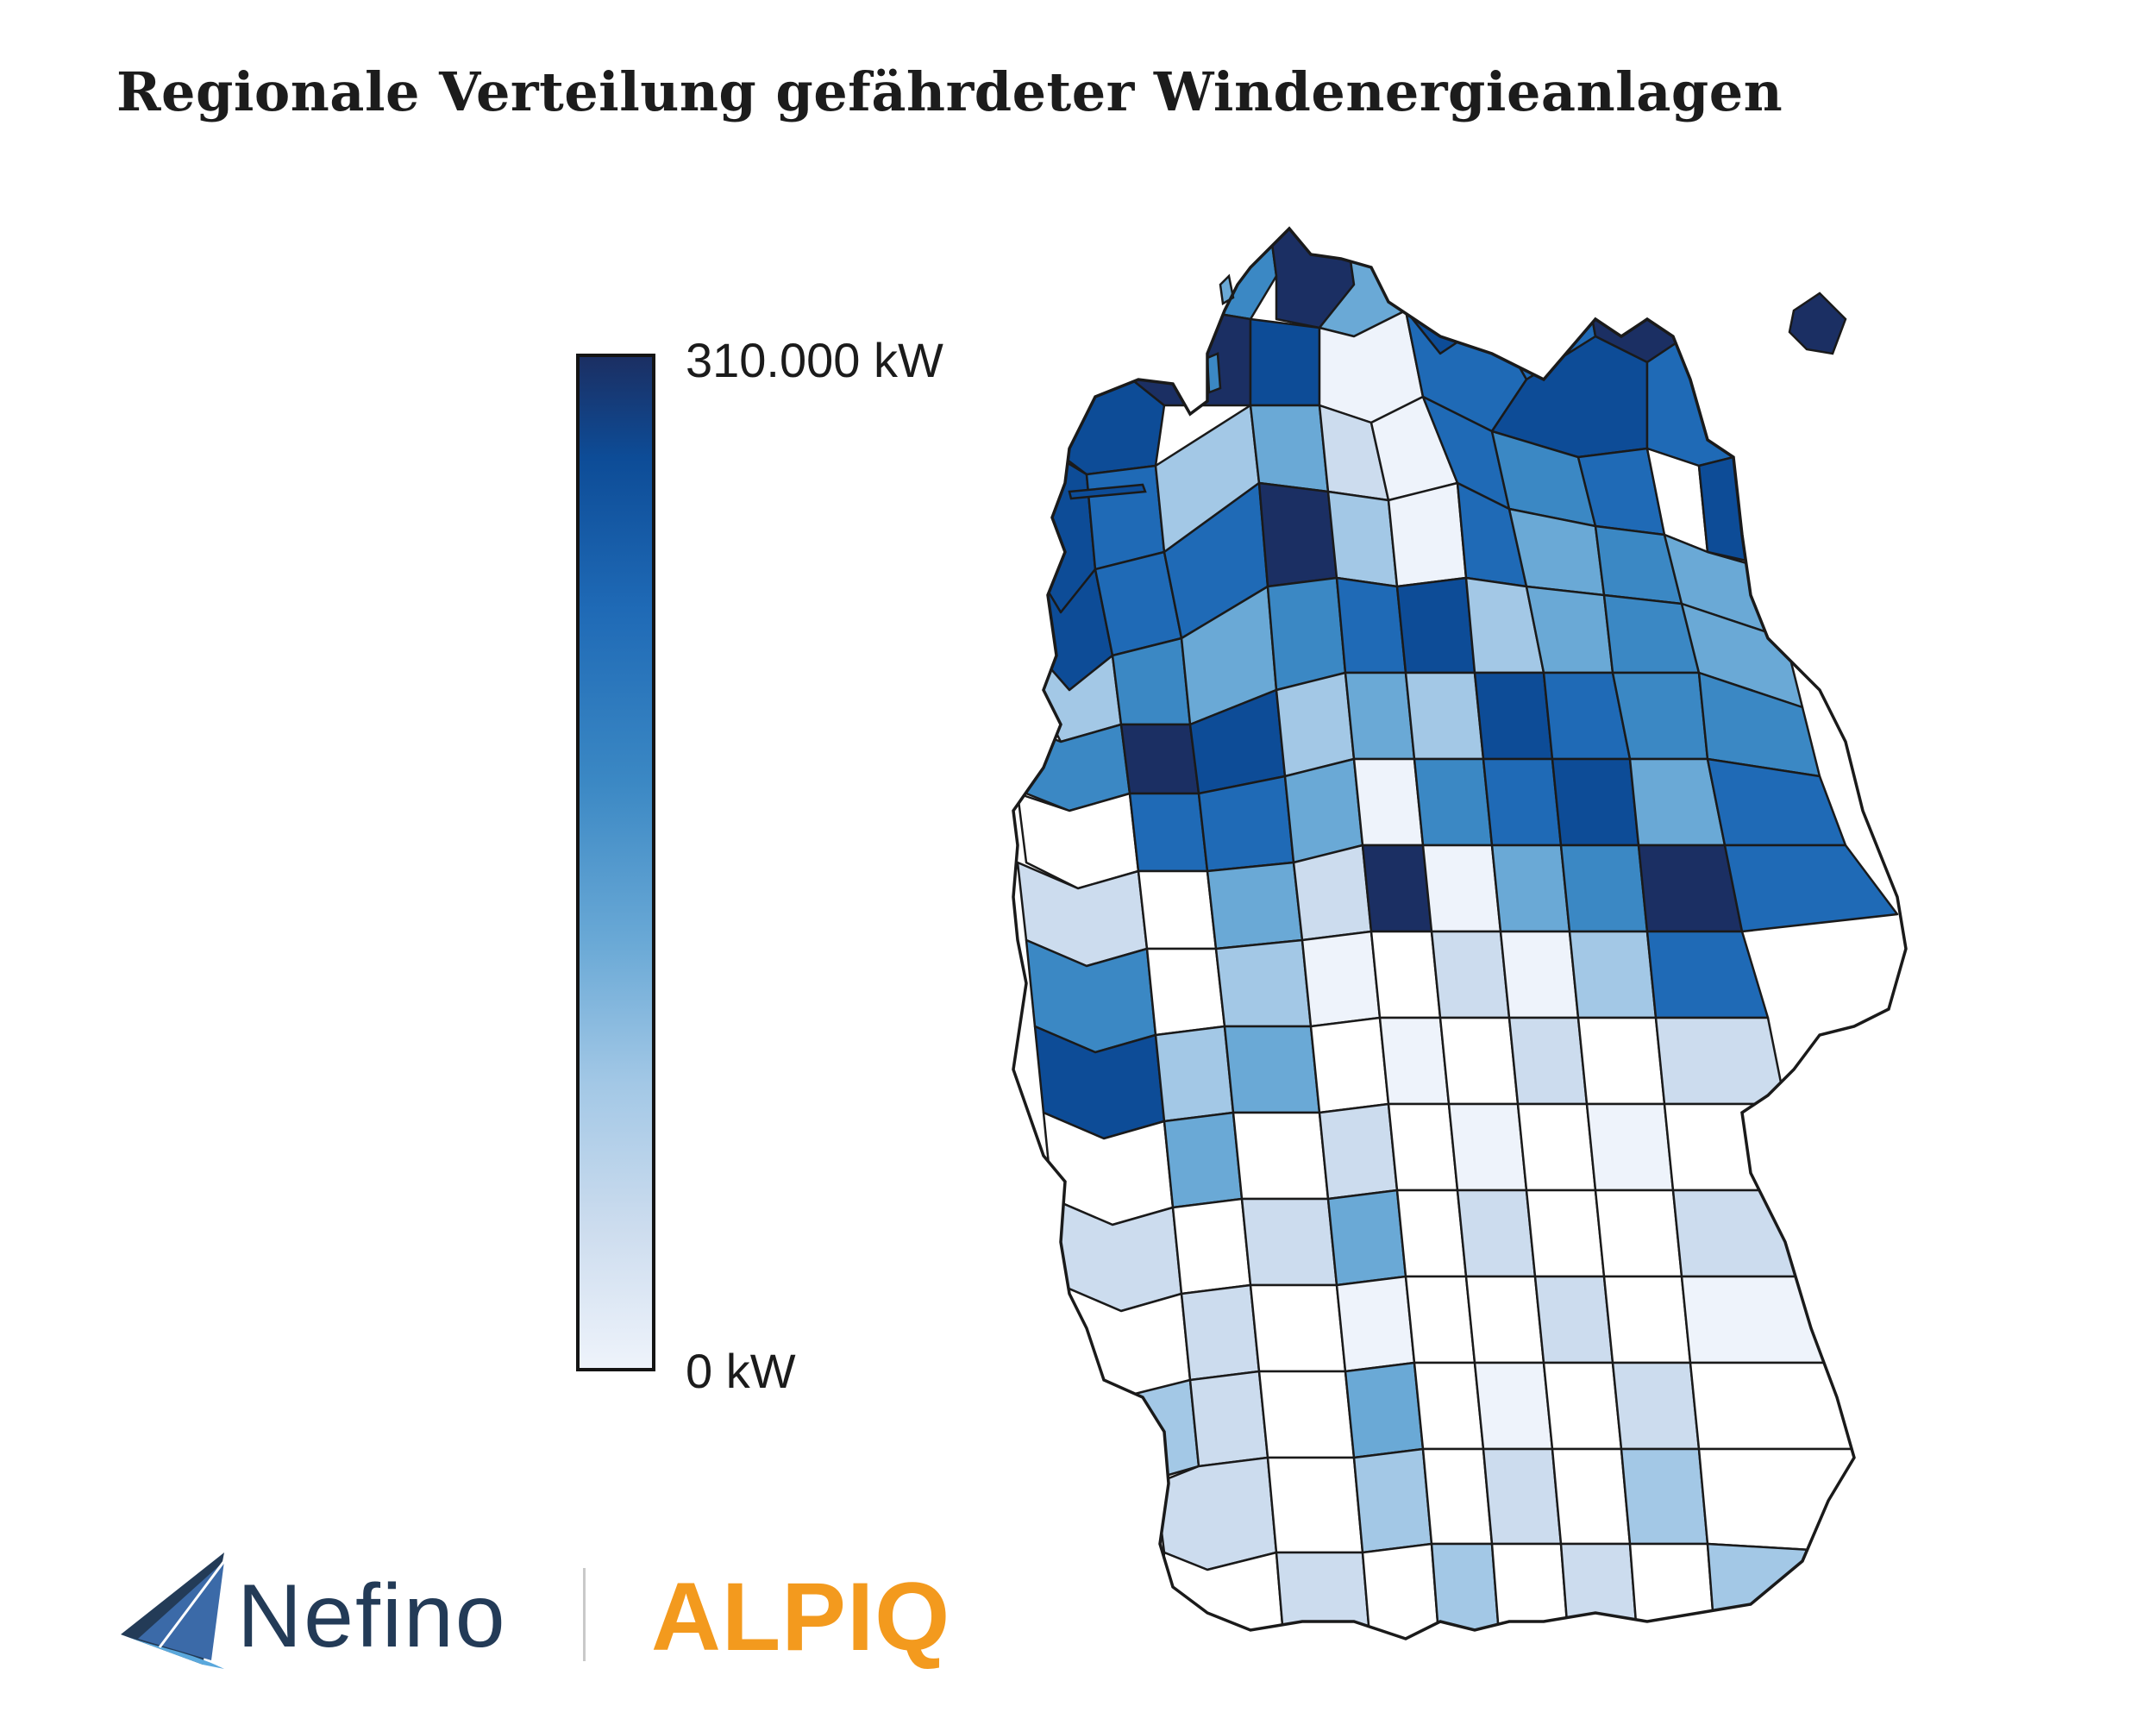  What do you see at coordinates (814, 360) in the screenshot?
I see `legend-max-label: 310.000 kW` at bounding box center [814, 360].